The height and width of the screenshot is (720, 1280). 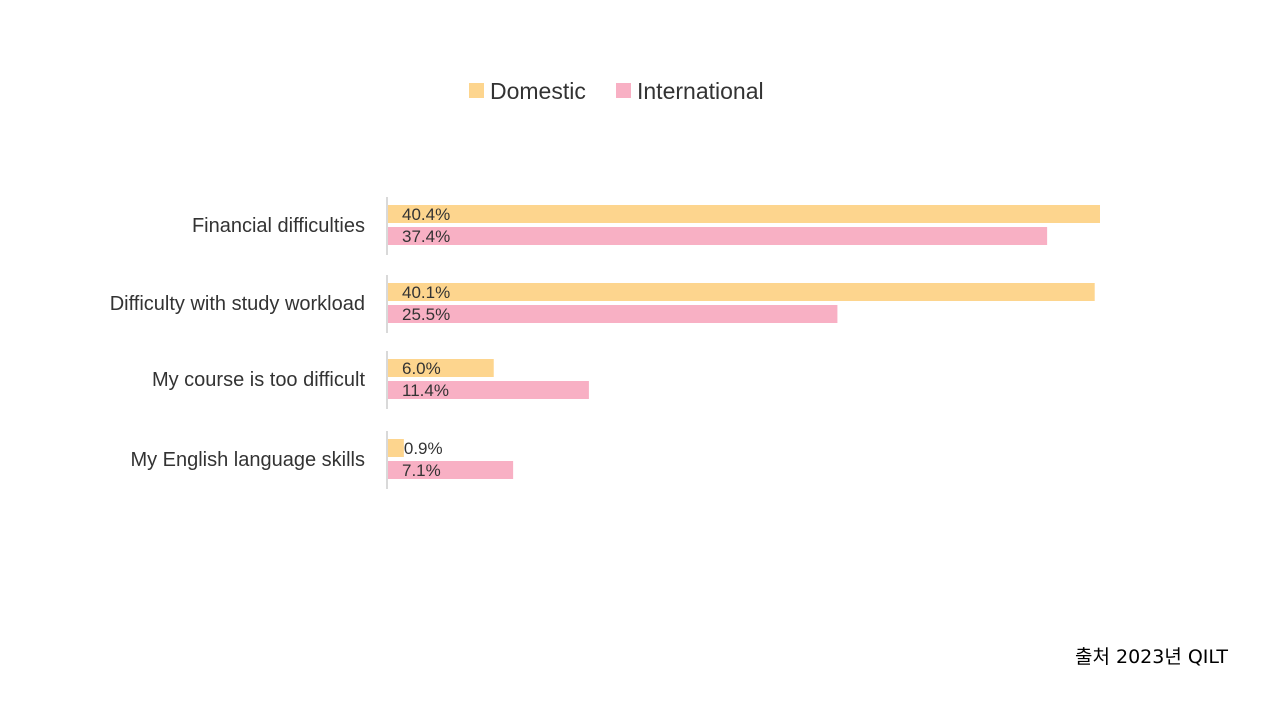 What do you see at coordinates (247, 460) in the screenshot?
I see `category-label-3: My English language skills` at bounding box center [247, 460].